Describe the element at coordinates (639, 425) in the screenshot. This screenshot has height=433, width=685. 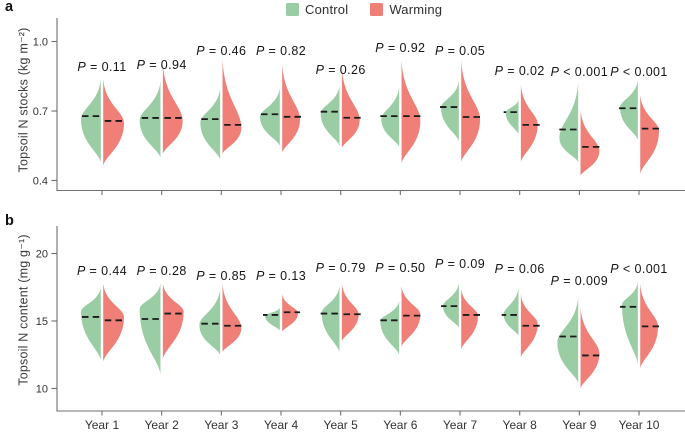
I see `x-label-year10: Year 10` at that location.